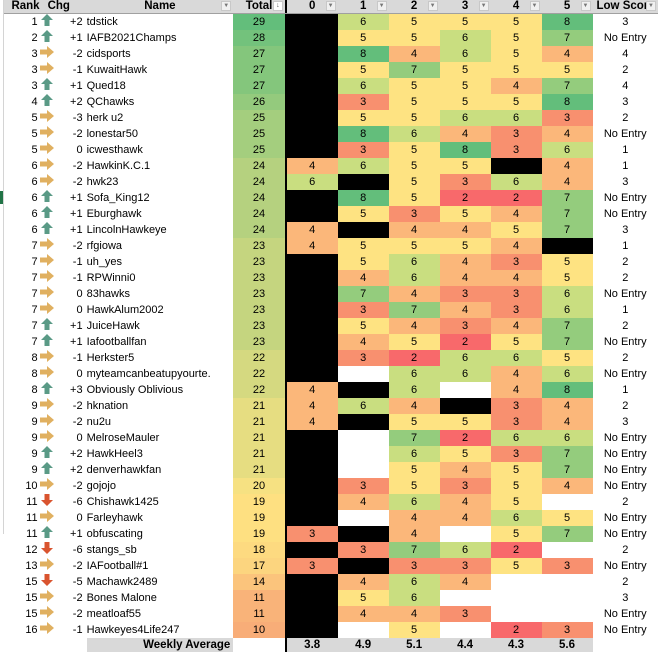  Describe the element at coordinates (414, 7) in the screenshot. I see `header-week-2: 2▼` at that location.